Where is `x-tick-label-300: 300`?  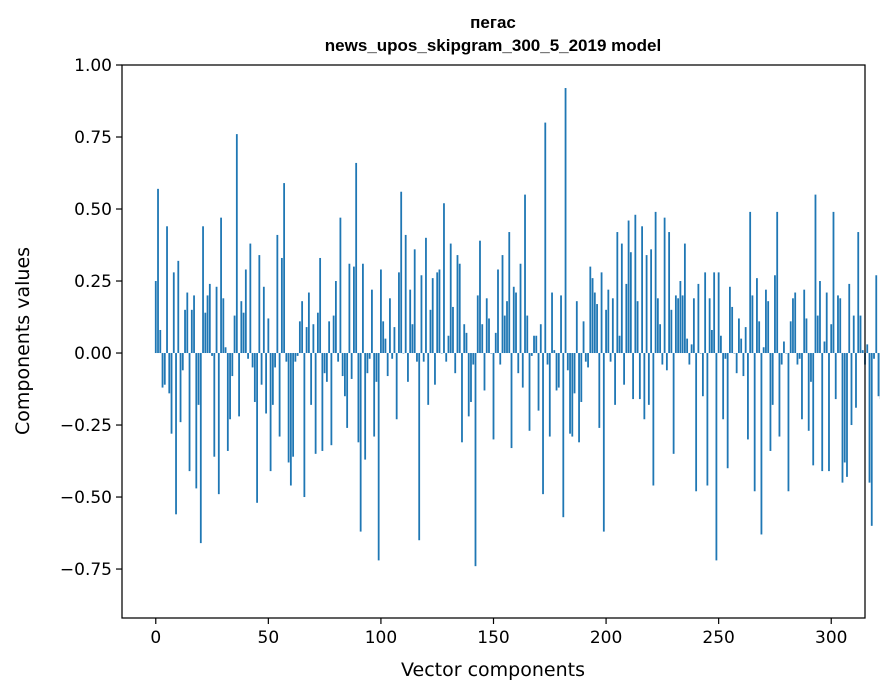 x-tick-label-300: 300 is located at coordinates (831, 638).